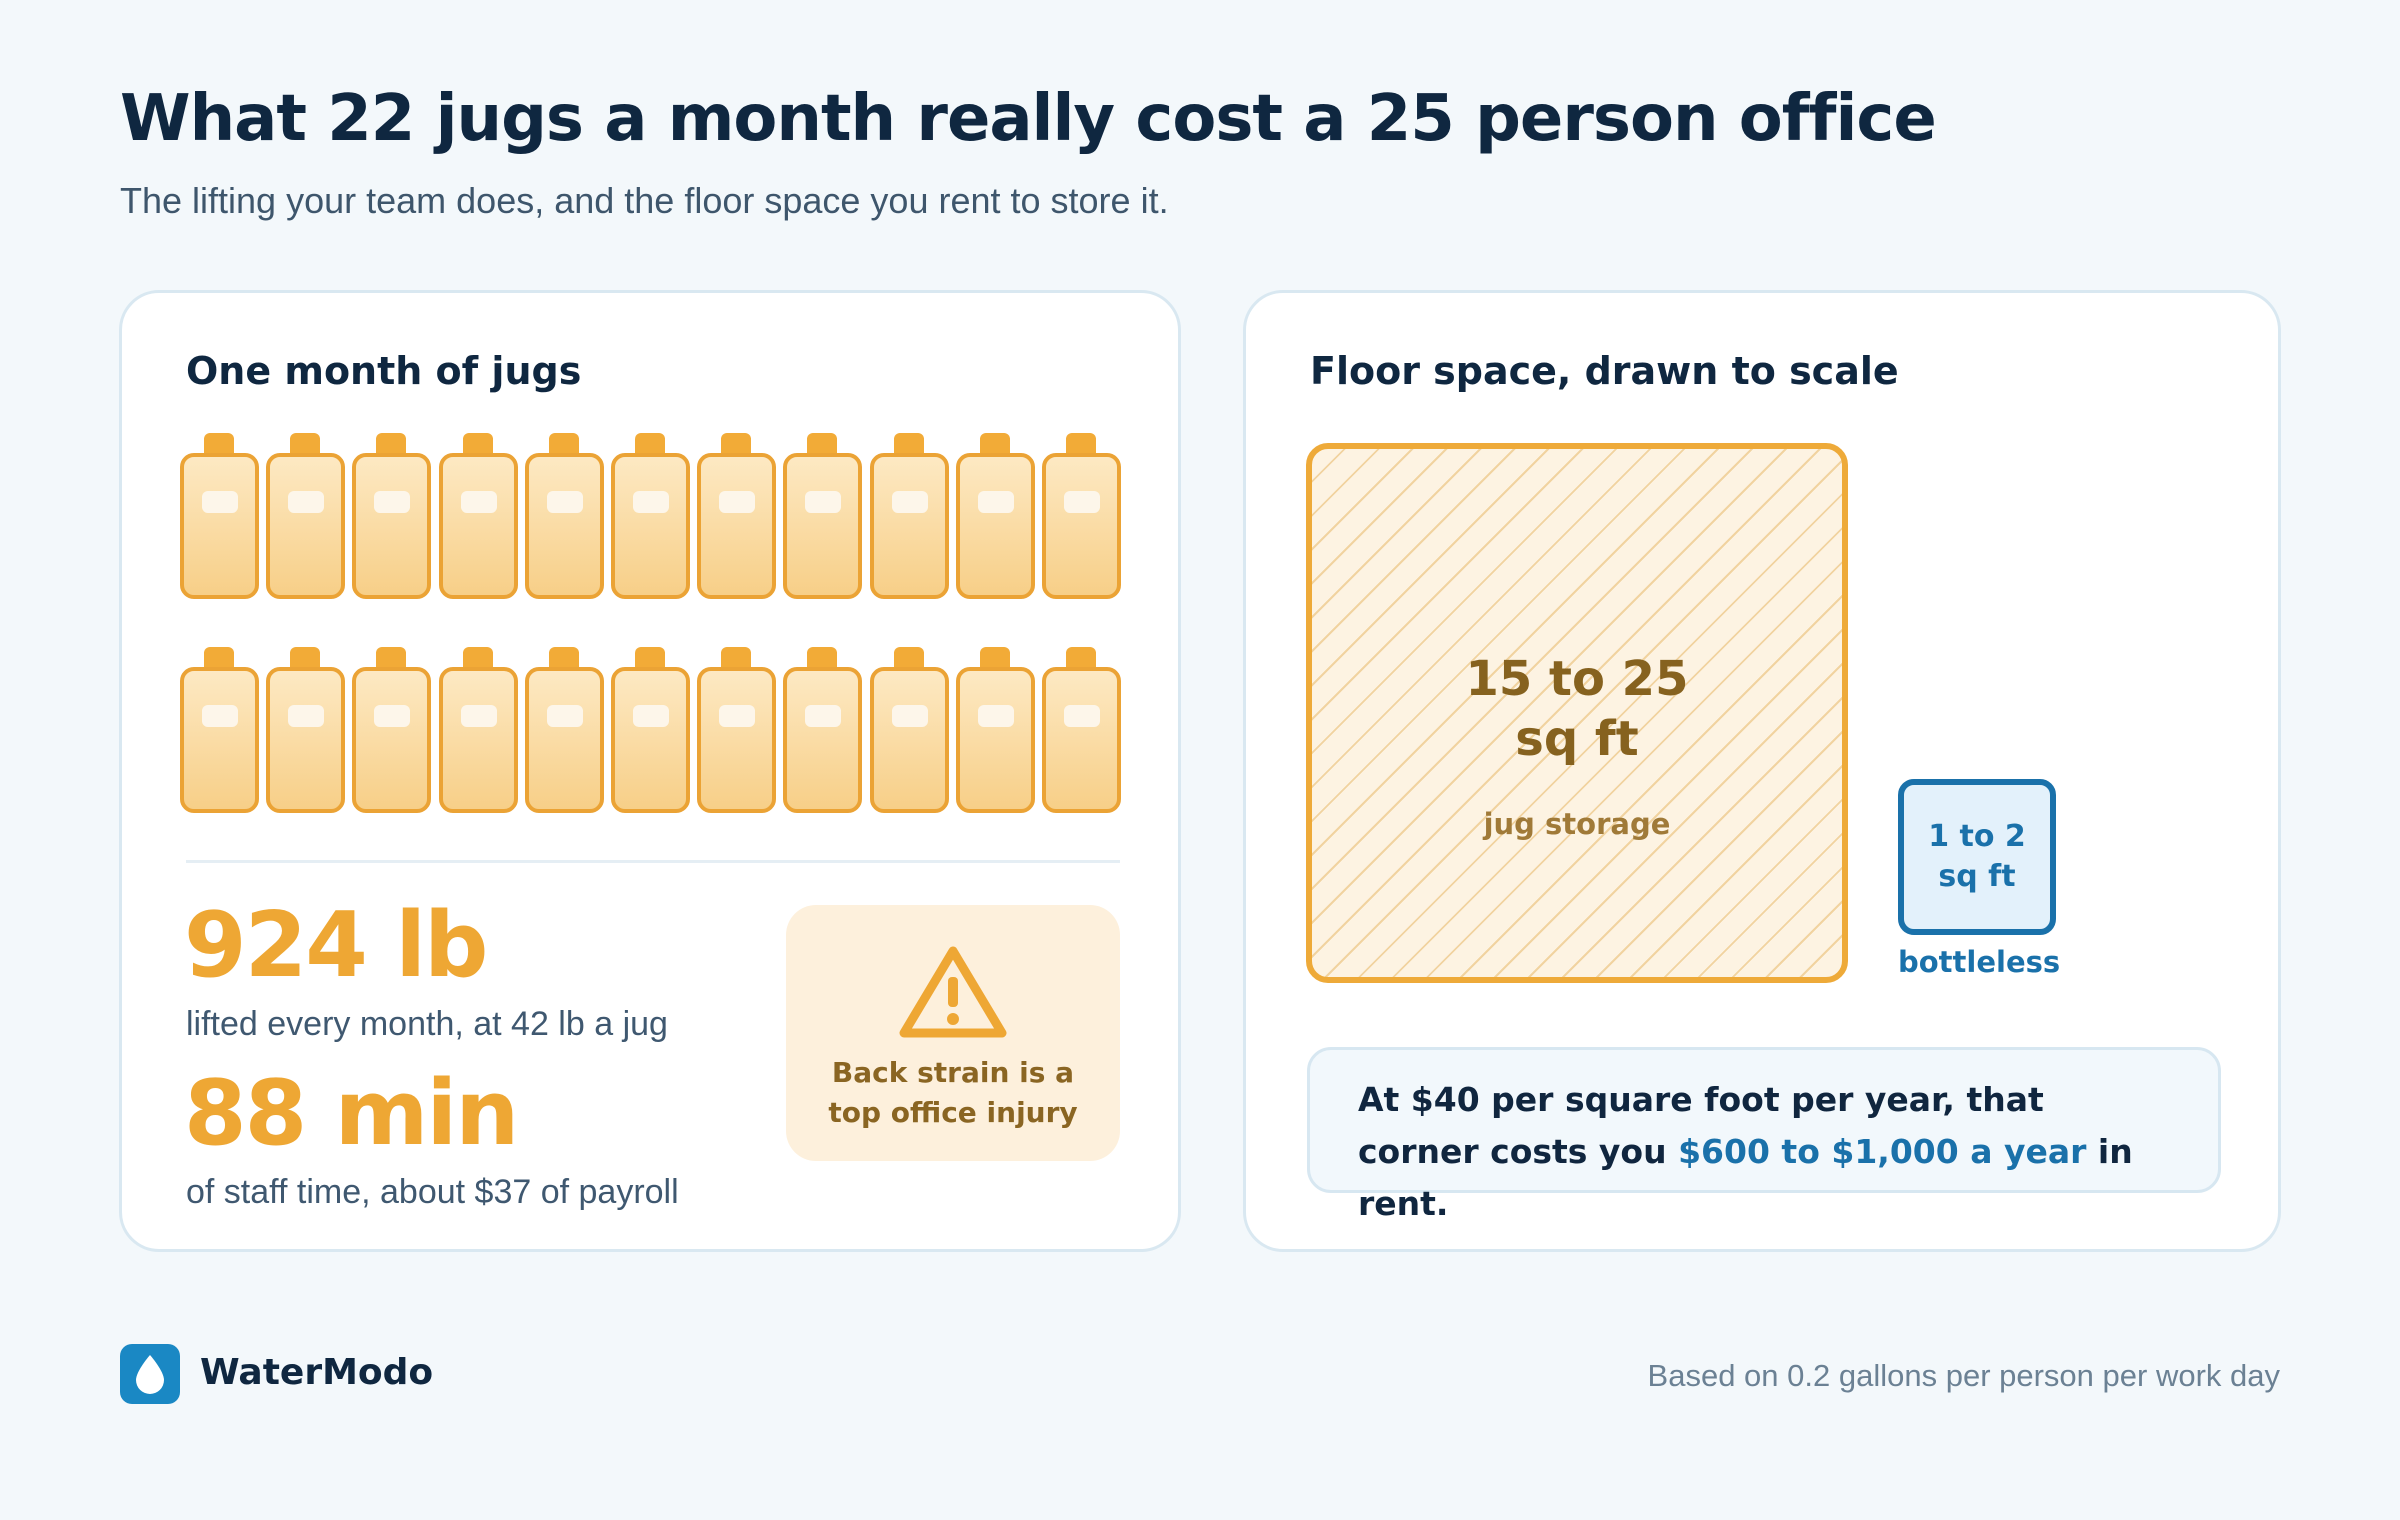 The width and height of the screenshot is (2400, 1520). What do you see at coordinates (1604, 371) in the screenshot?
I see `floor-card-title: Floor space, drawn to scale` at bounding box center [1604, 371].